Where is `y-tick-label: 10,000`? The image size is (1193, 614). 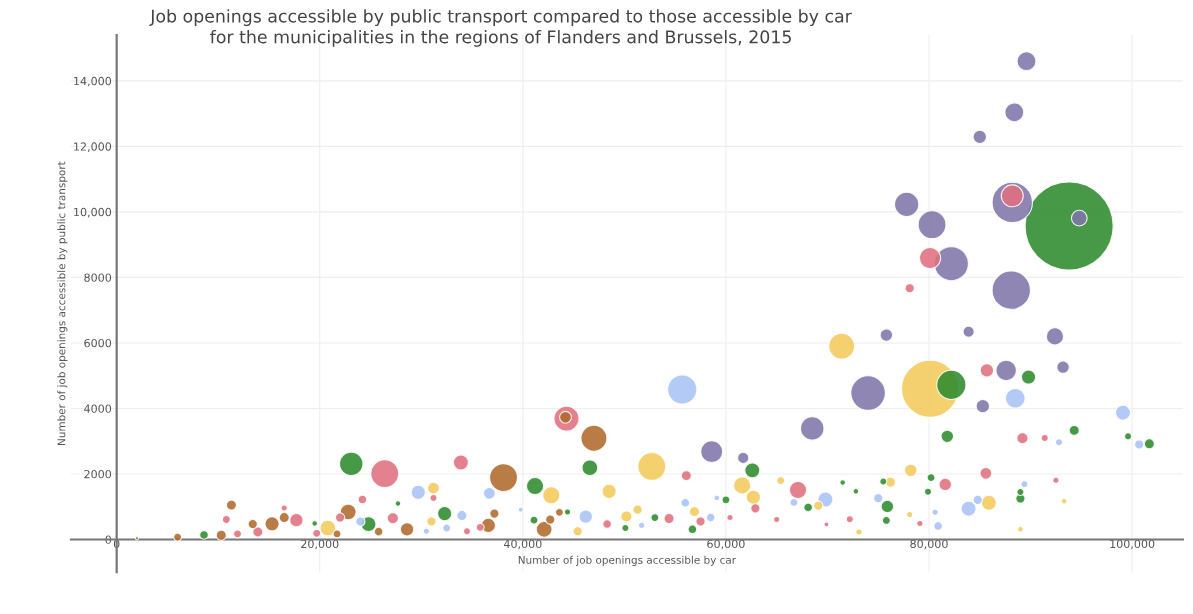 y-tick-label: 10,000 is located at coordinates (93, 212).